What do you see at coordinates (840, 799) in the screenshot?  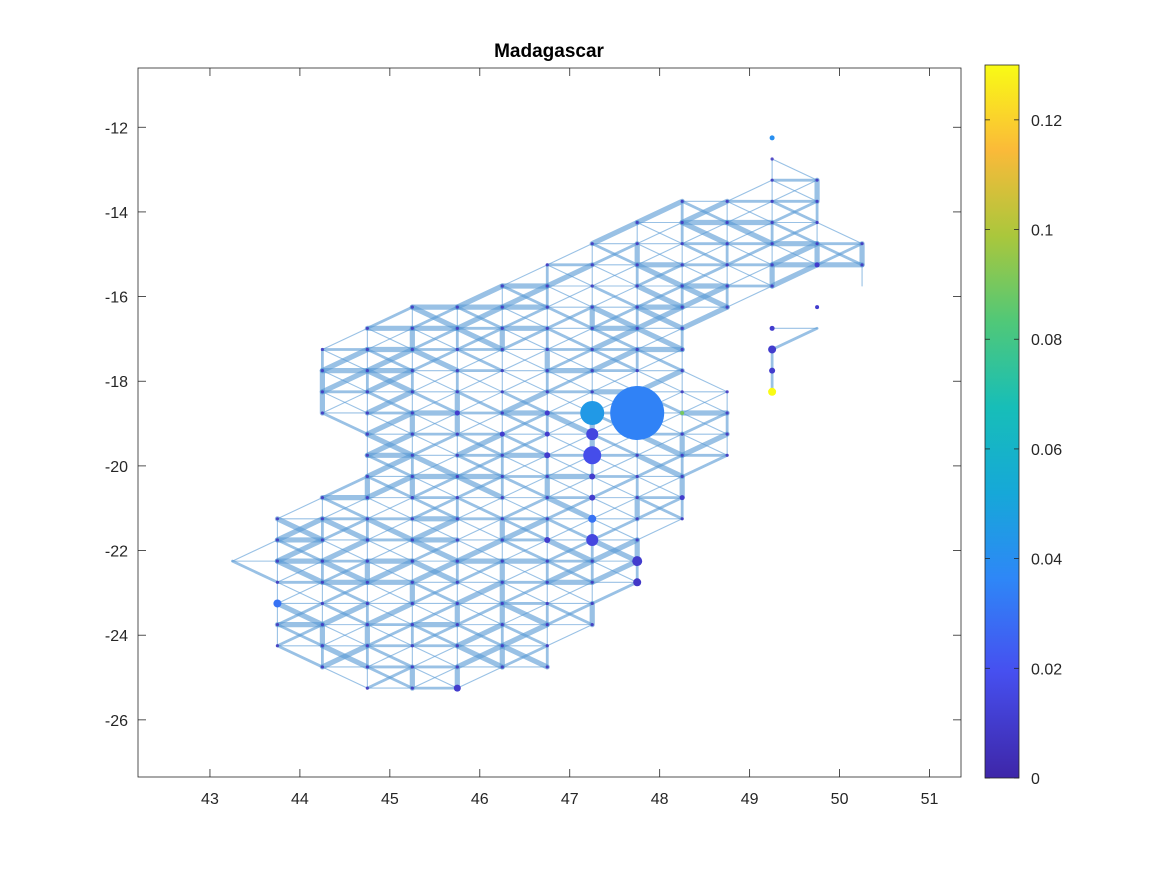 I see `x-tick-label: 50` at bounding box center [840, 799].